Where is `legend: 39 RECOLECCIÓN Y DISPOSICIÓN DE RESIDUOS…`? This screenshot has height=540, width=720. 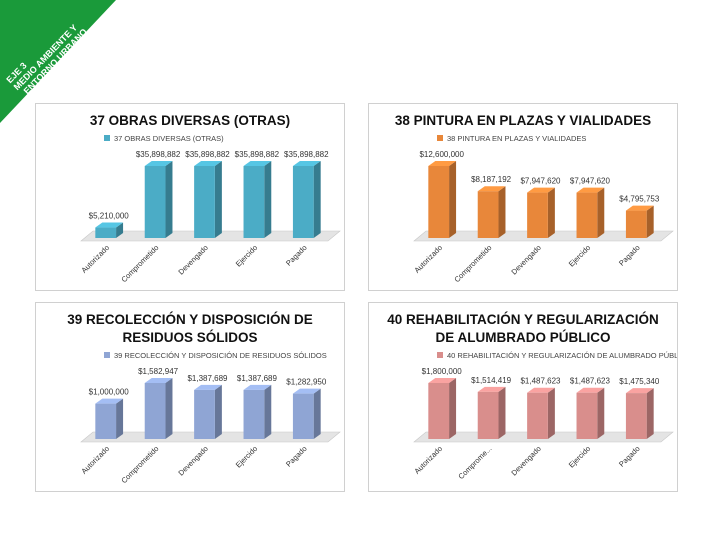 legend: 39 RECOLECCIÓN Y DISPOSICIÓN DE RESIDUOS… is located at coordinates (215, 355).